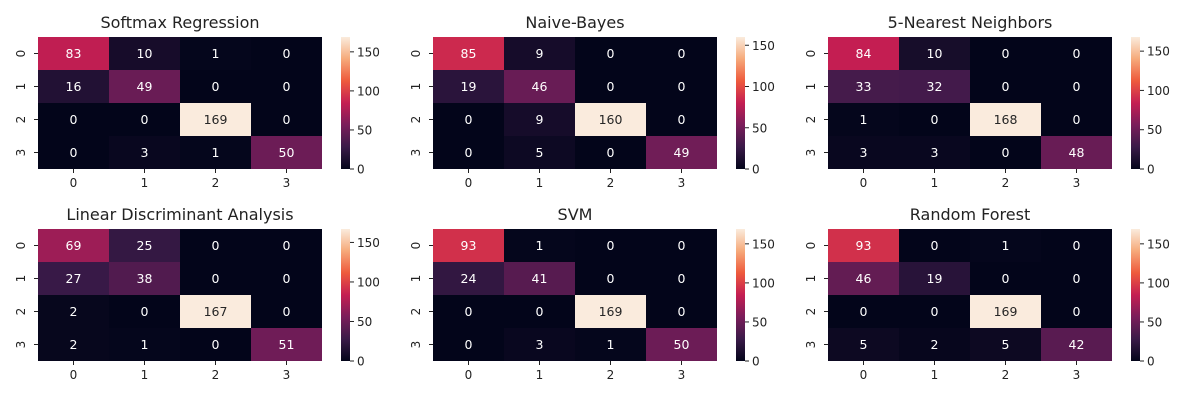 The width and height of the screenshot is (1200, 400). I want to click on heatmap-title: Naive-Bayes, so click(574, 22).